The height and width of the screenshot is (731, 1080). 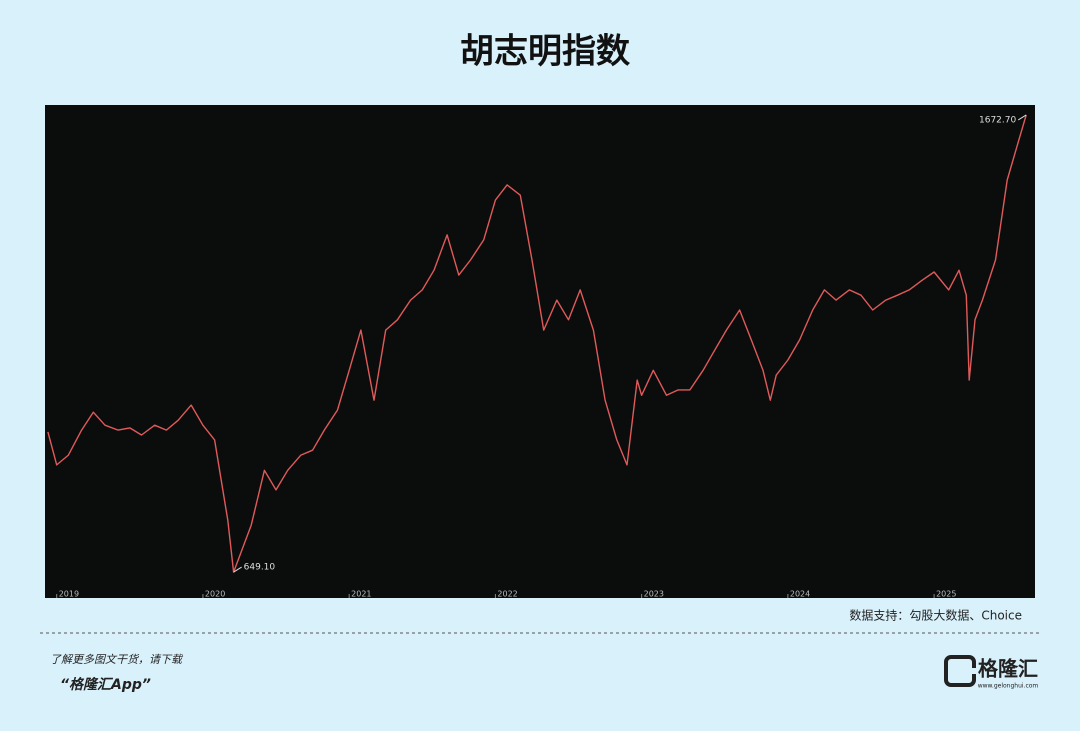 What do you see at coordinates (69, 594) in the screenshot?
I see `x-tick-label: 2019` at bounding box center [69, 594].